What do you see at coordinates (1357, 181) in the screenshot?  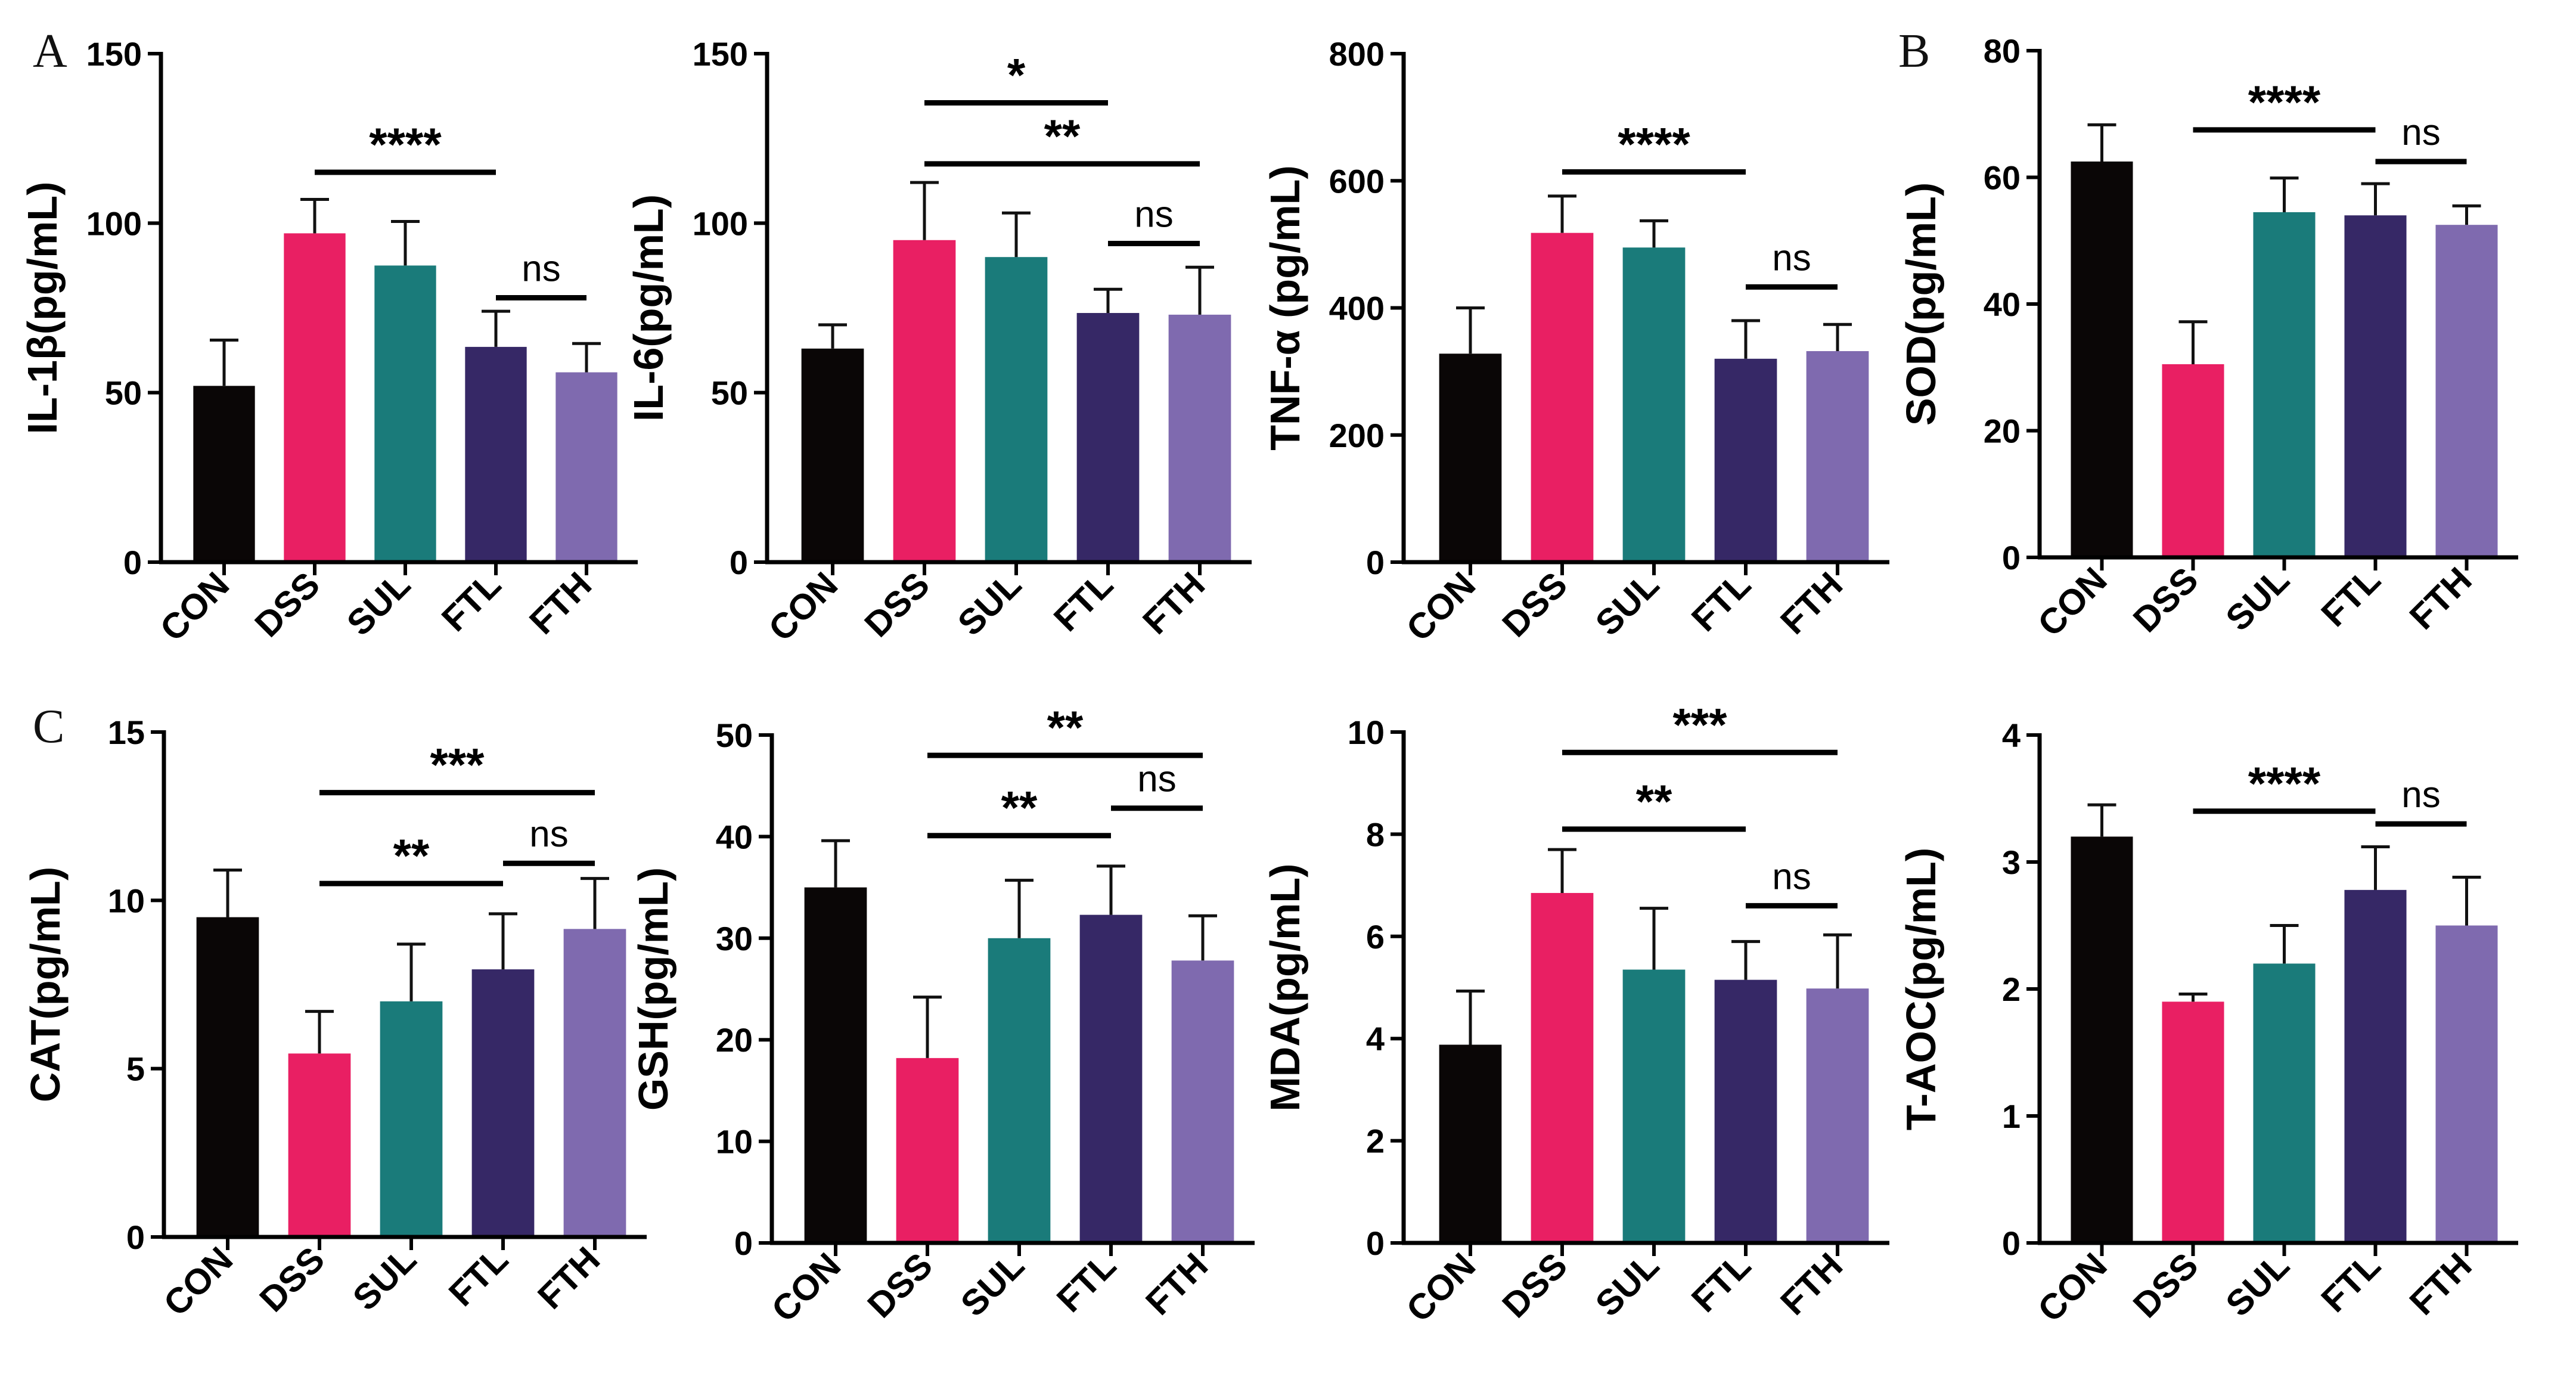 I see `y-tick-label: 600` at bounding box center [1357, 181].